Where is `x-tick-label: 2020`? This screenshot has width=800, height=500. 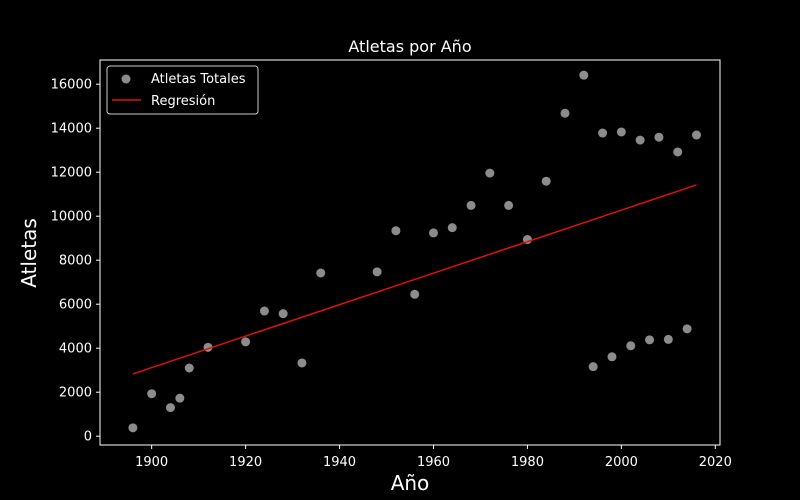 x-tick-label: 2020 is located at coordinates (715, 462).